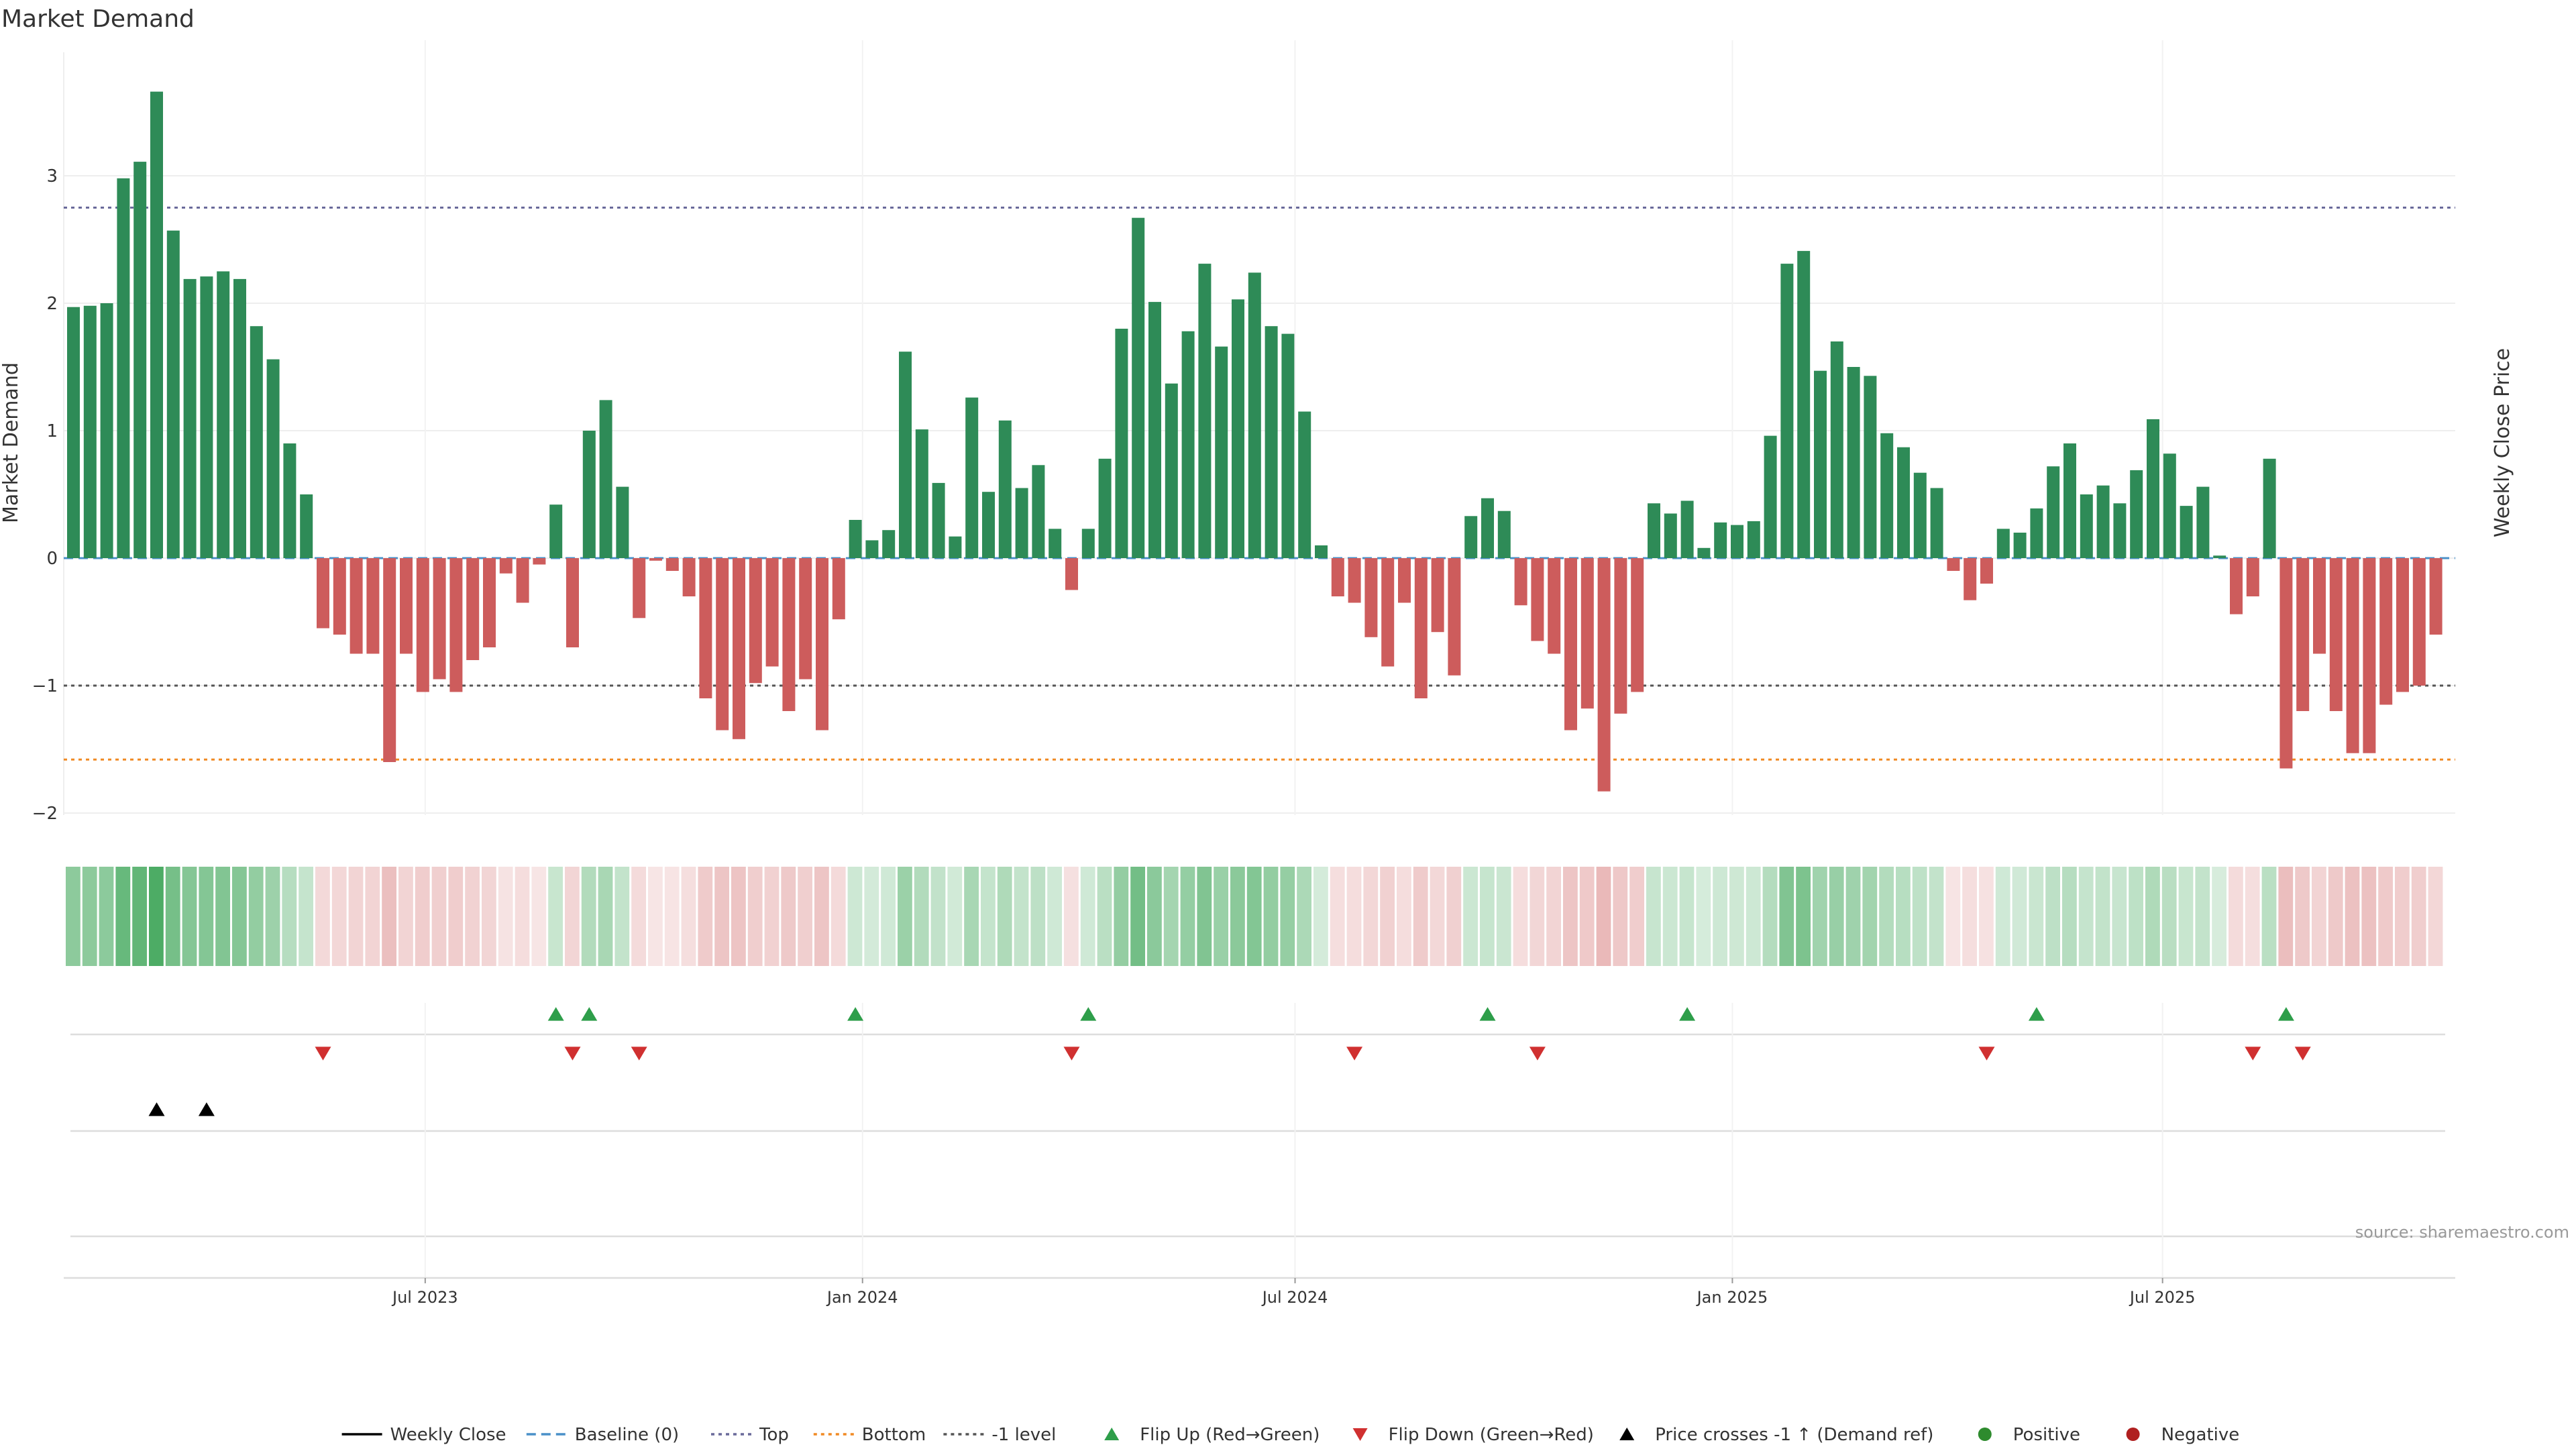 The height and width of the screenshot is (1449, 2576). What do you see at coordinates (774, 1435) in the screenshot?
I see `legend-label: Top` at bounding box center [774, 1435].